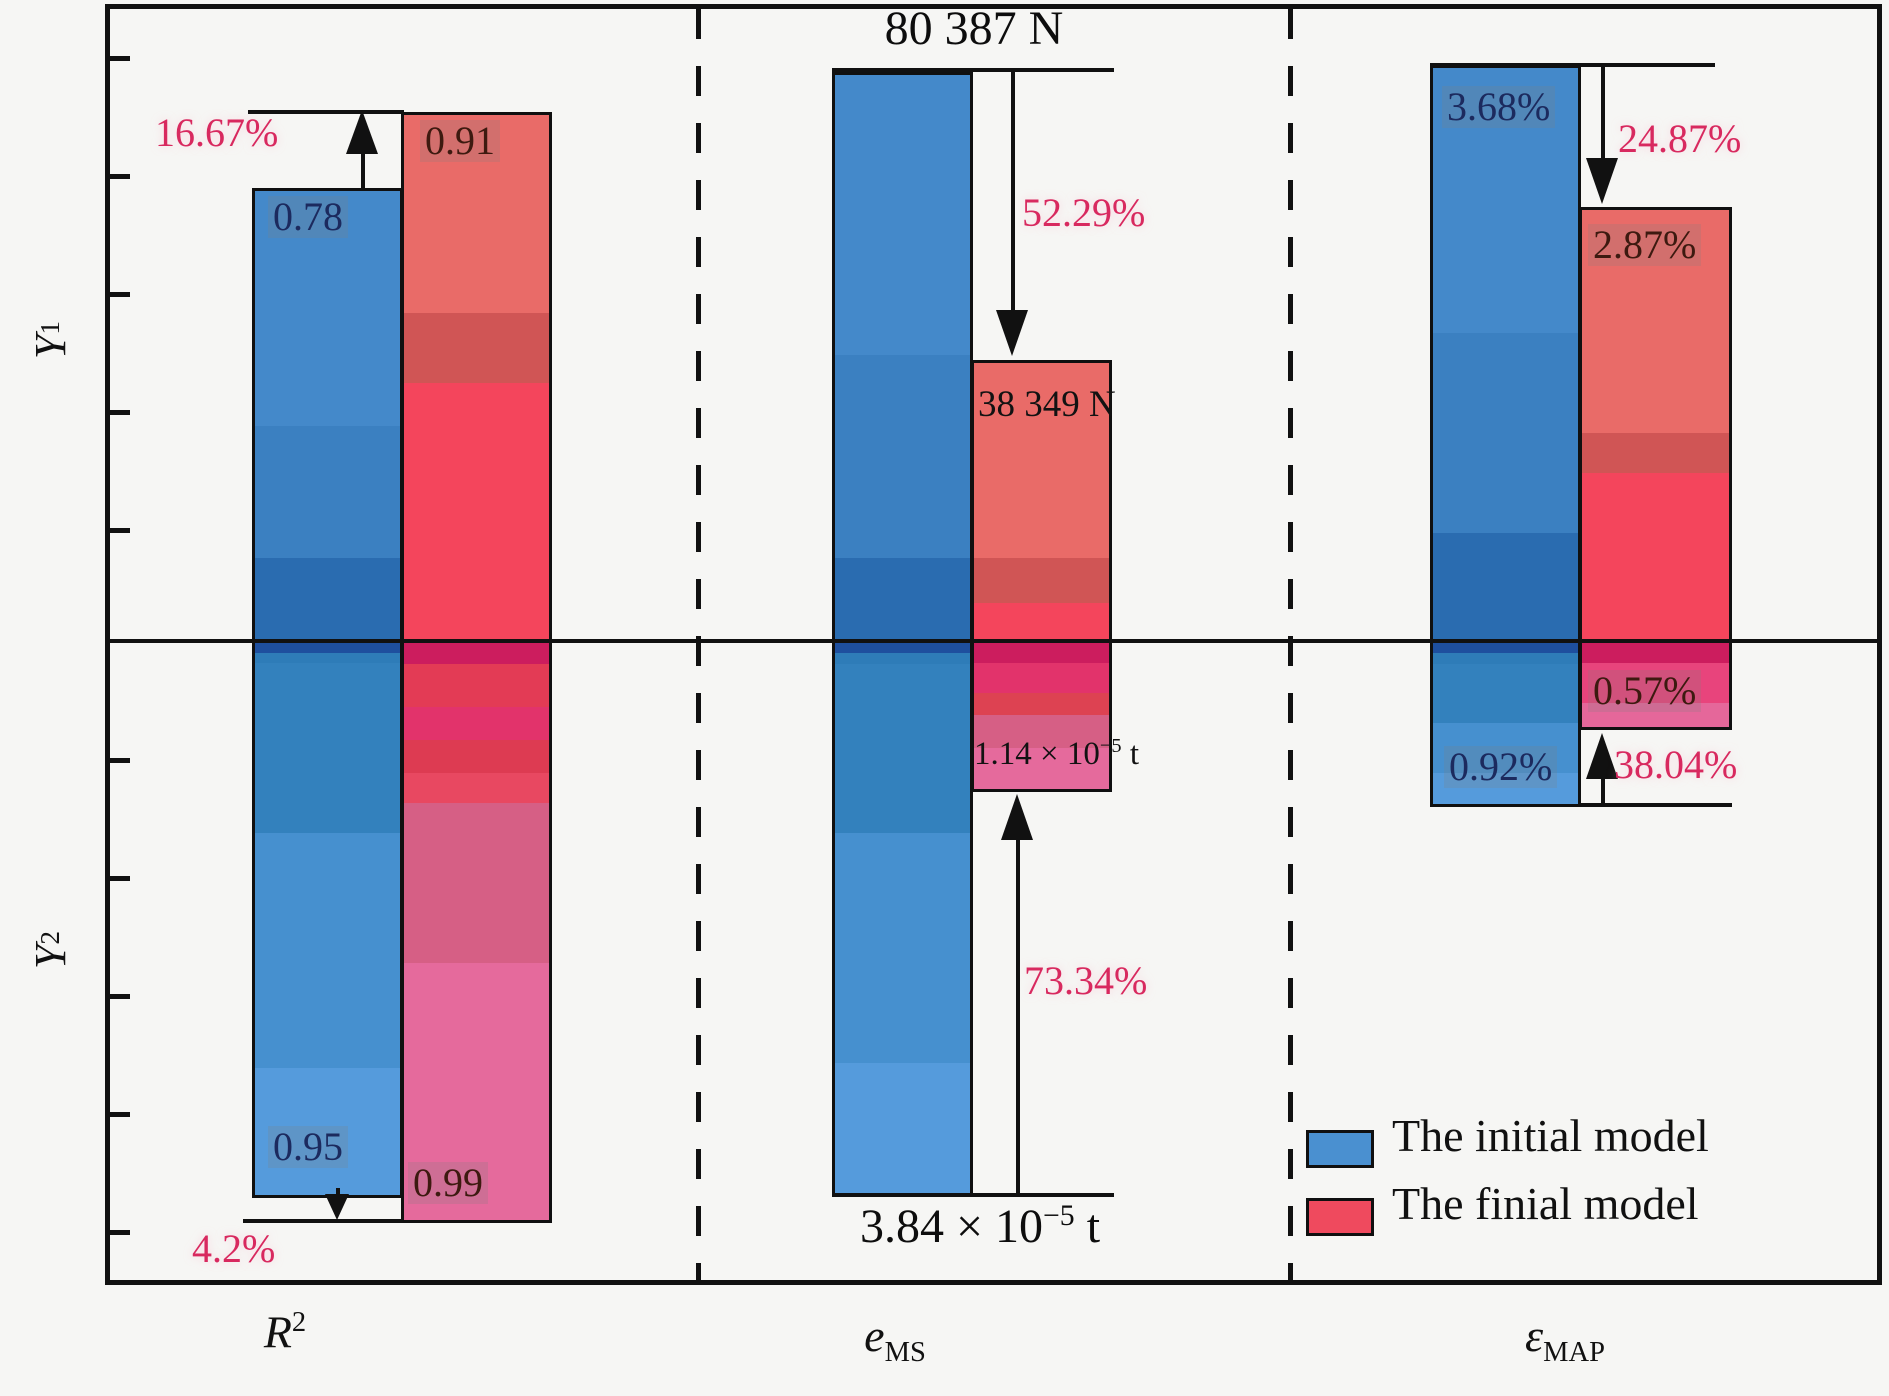 The width and height of the screenshot is (1889, 1396). Describe the element at coordinates (1501, 767) in the screenshot. I see `value-label-initial-emap-y2: 0.92%` at that location.